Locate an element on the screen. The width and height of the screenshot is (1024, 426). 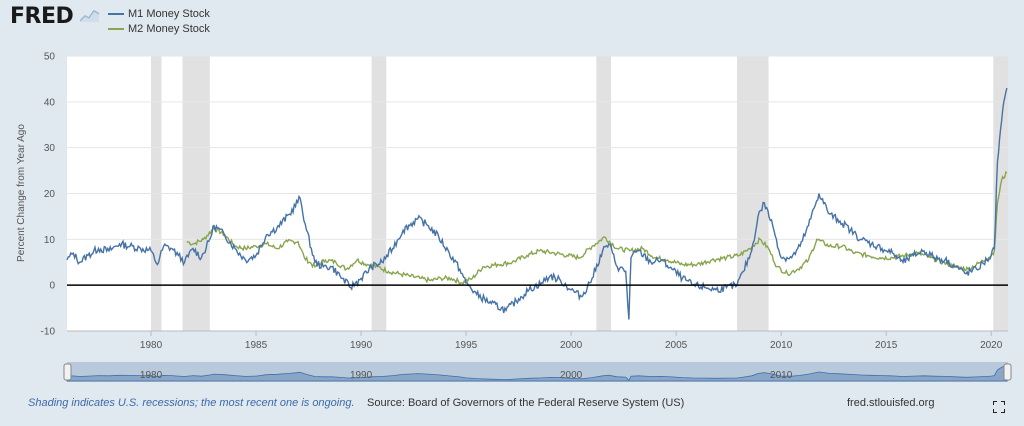
x-tick-label: 1985 is located at coordinates (256, 345).